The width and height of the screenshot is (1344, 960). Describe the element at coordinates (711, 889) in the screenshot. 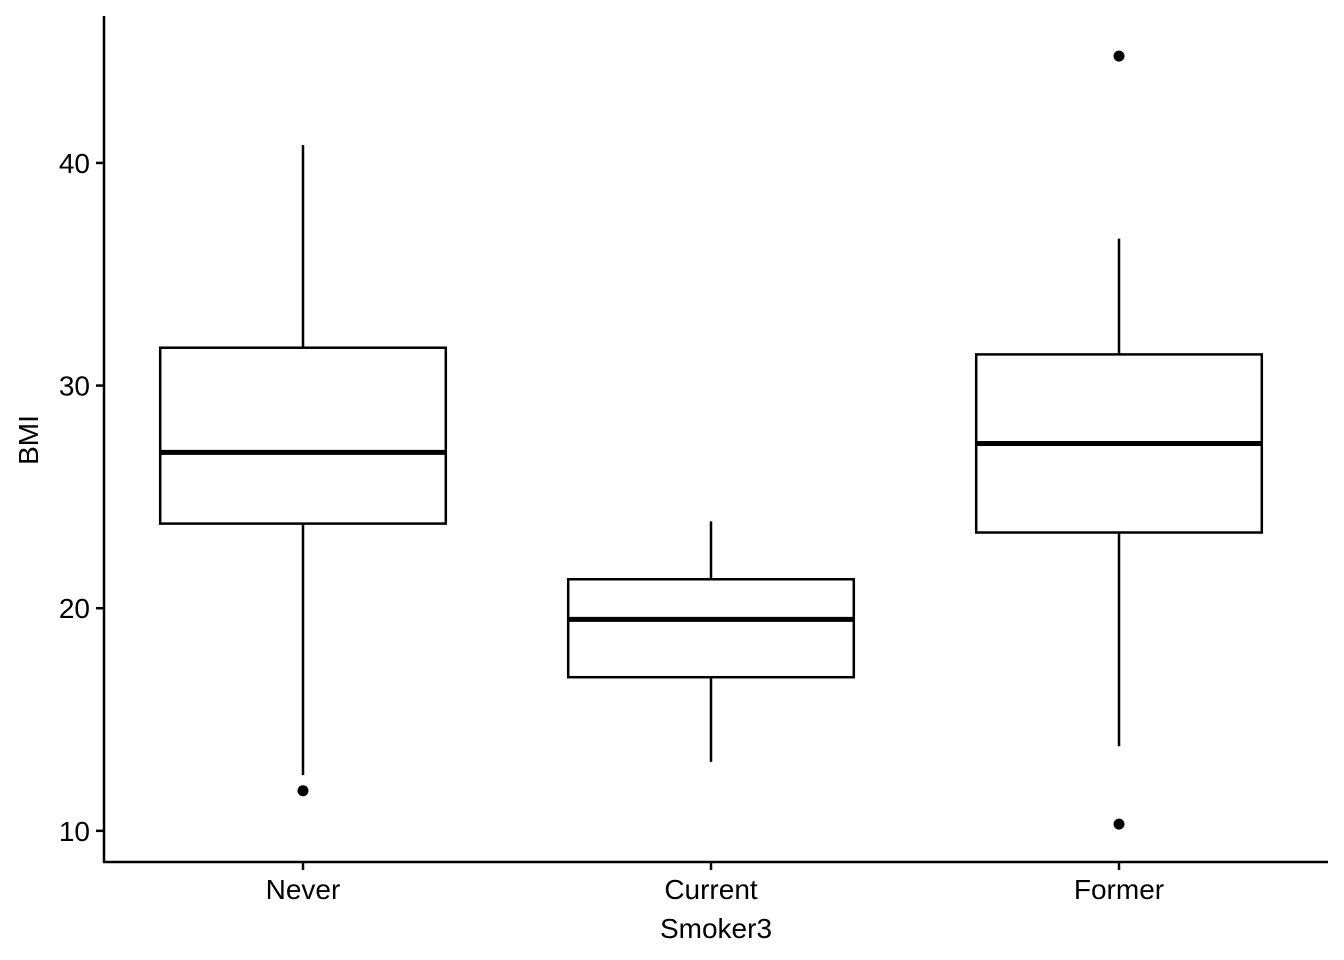

I see `x-tick-label: Current` at that location.